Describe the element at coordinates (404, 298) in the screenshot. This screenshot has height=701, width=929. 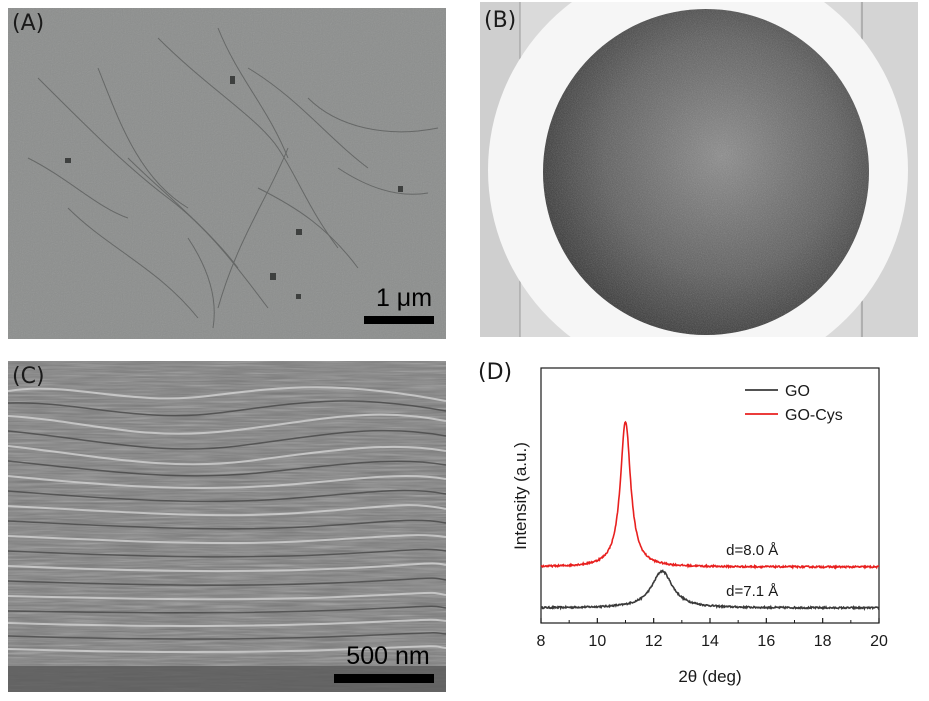
I see `scale-bar-label: 1 μm` at that location.